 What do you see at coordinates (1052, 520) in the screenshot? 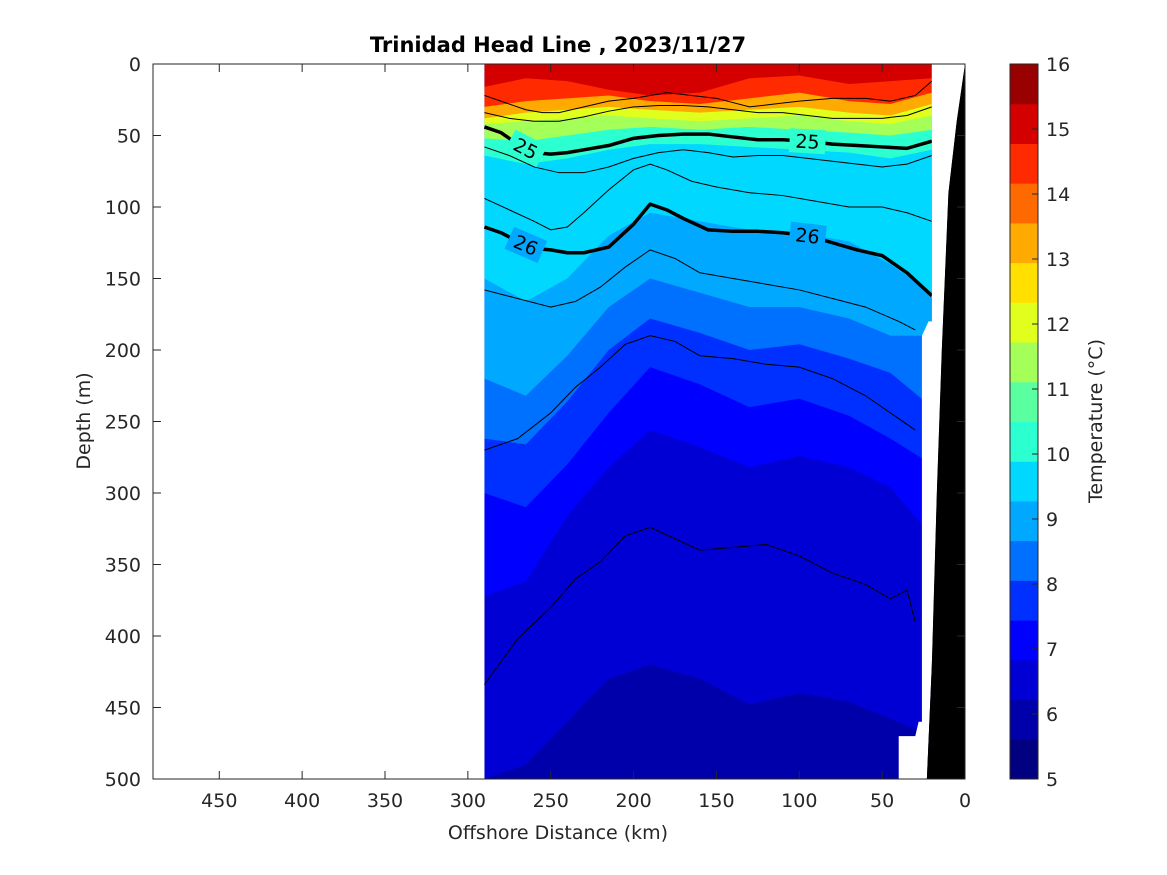
I see `colorbar-tick-label: 9` at bounding box center [1052, 520].